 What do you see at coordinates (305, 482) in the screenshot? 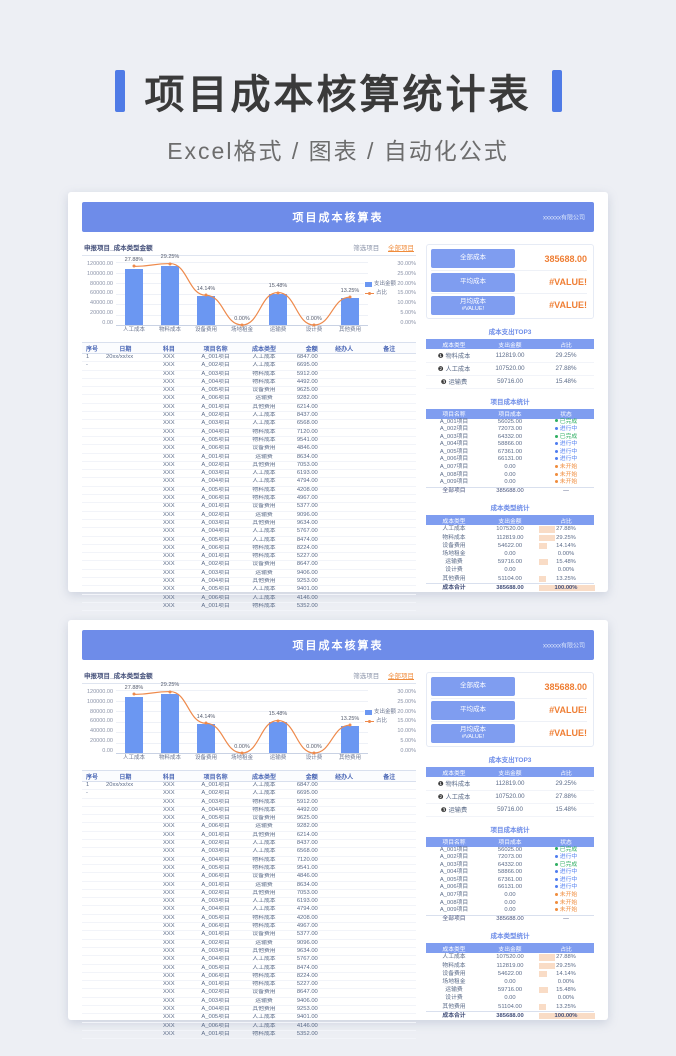
I see `table-cell: 4794.00` at bounding box center [305, 482].